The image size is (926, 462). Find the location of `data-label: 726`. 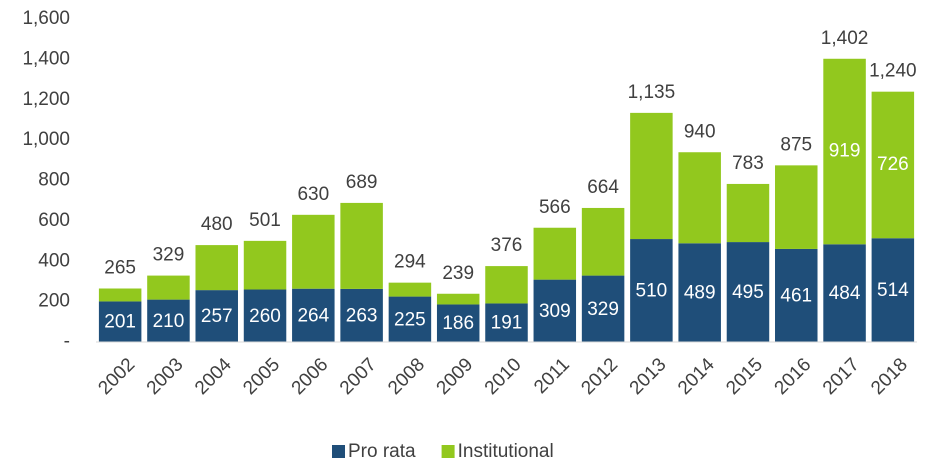

data-label: 726 is located at coordinates (893, 164).